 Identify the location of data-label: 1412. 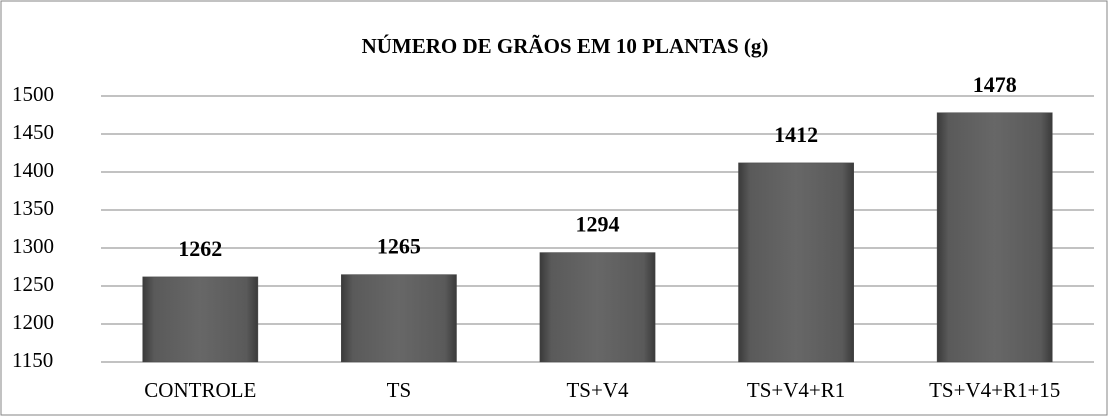
(796, 134).